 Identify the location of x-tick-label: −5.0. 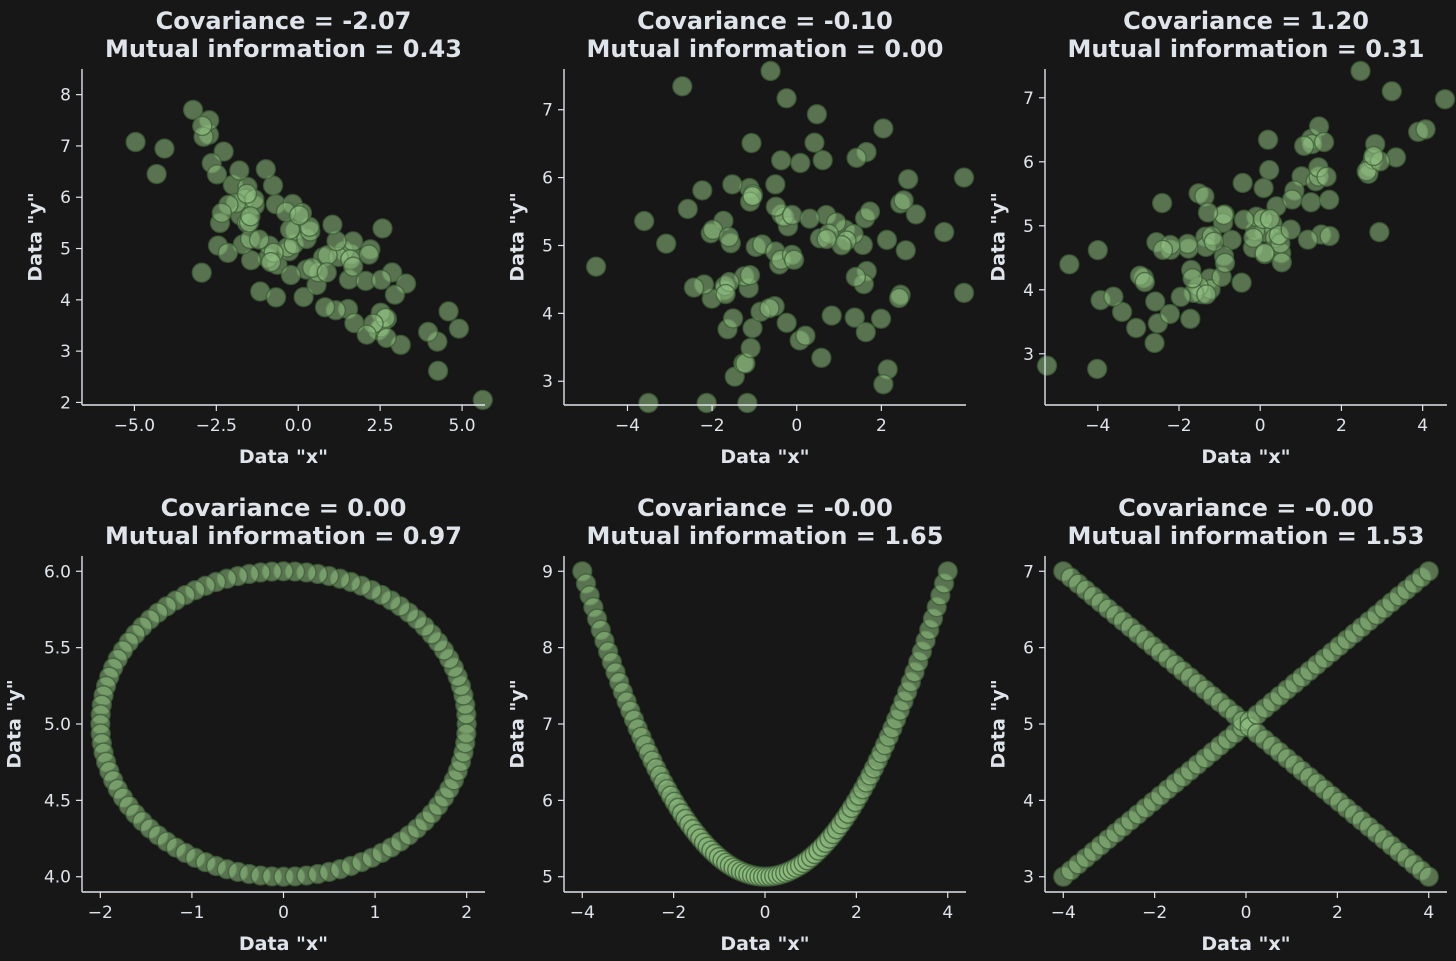
(134, 426).